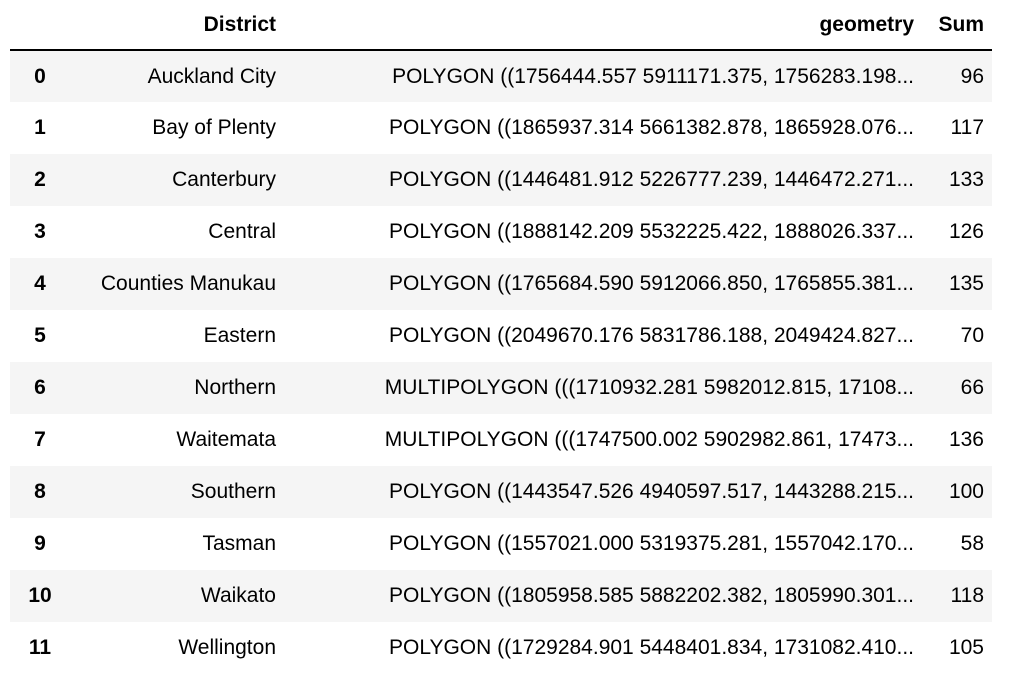 The width and height of the screenshot is (1013, 685). I want to click on row-index: 3, so click(40, 231).